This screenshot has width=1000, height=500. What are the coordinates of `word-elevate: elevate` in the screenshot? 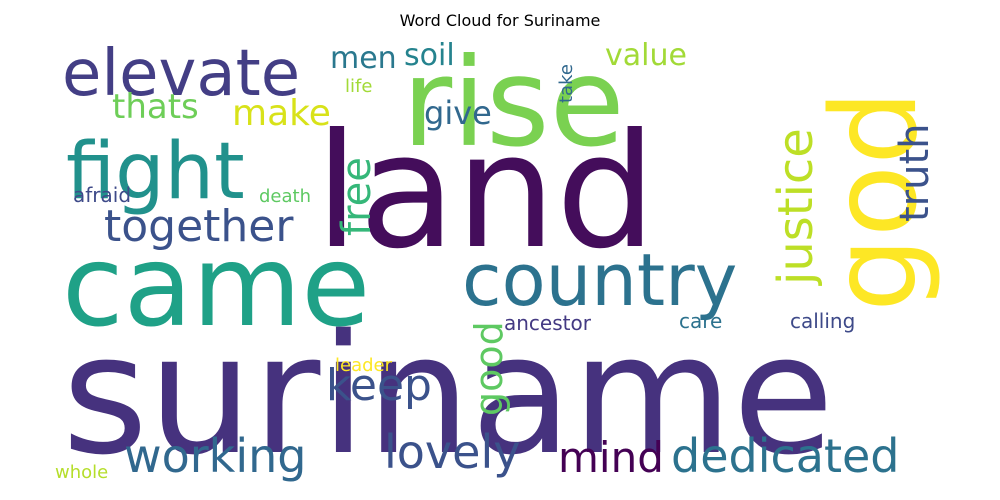 It's located at (181, 74).